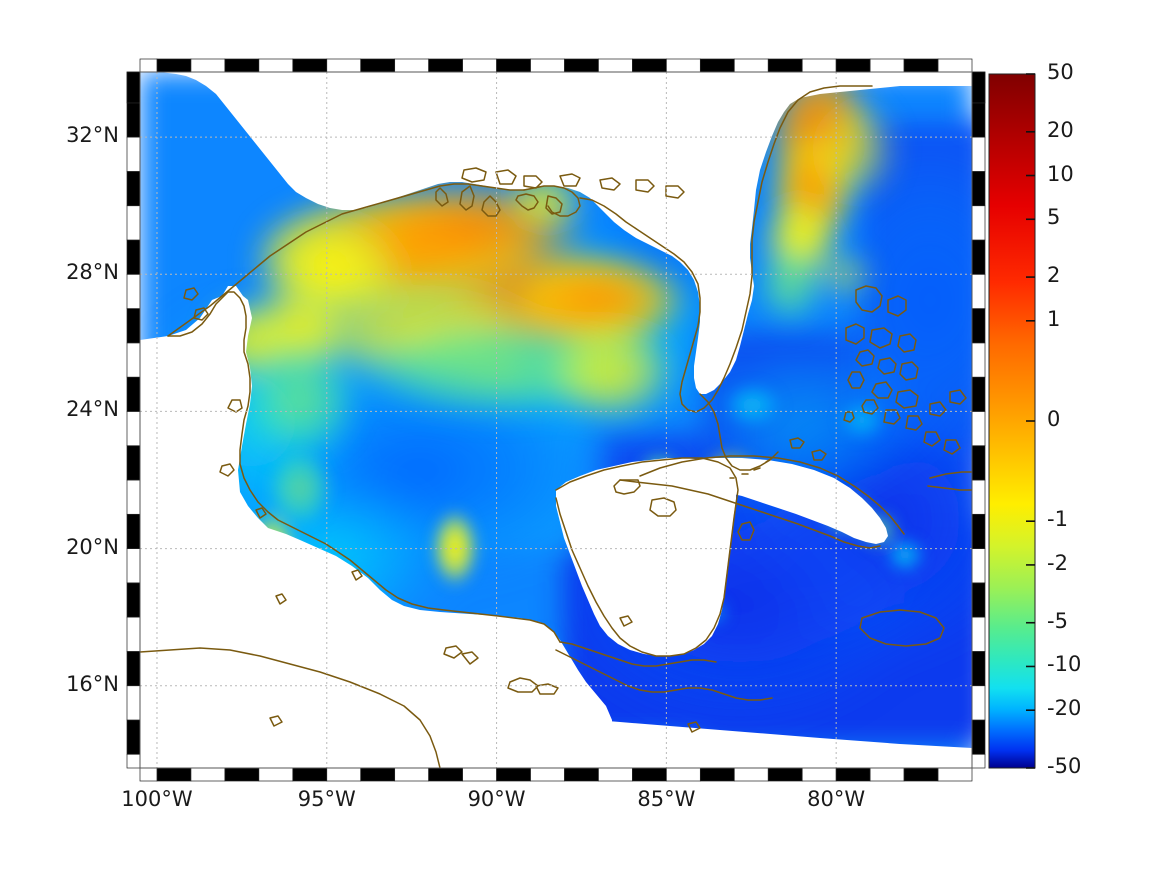 The image size is (1167, 875). What do you see at coordinates (326, 799) in the screenshot?
I see `x-tick-label: 95°W` at bounding box center [326, 799].